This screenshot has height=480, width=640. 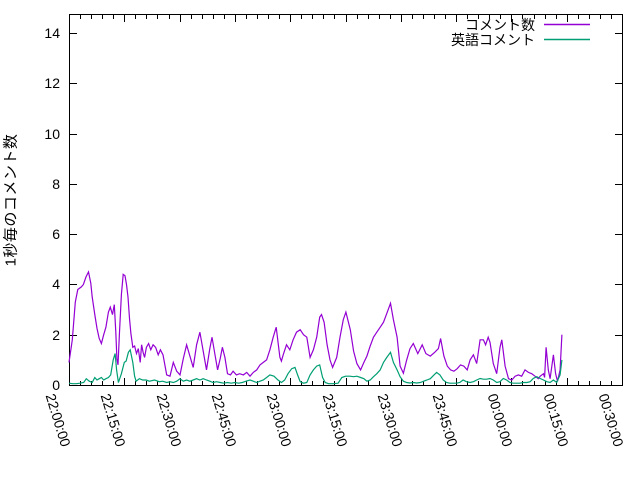 What do you see at coordinates (52, 33) in the screenshot?
I see `y-tick-label: 14` at bounding box center [52, 33].